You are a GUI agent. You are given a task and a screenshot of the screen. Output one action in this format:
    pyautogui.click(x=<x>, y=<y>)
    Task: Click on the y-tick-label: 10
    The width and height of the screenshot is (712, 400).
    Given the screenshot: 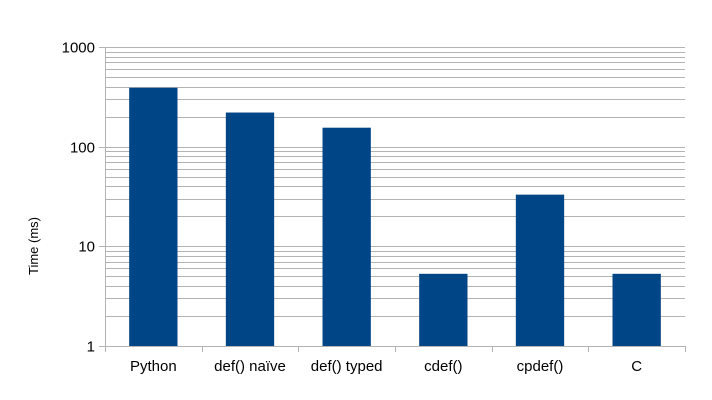 What is the action you would take?
    pyautogui.click(x=86, y=247)
    